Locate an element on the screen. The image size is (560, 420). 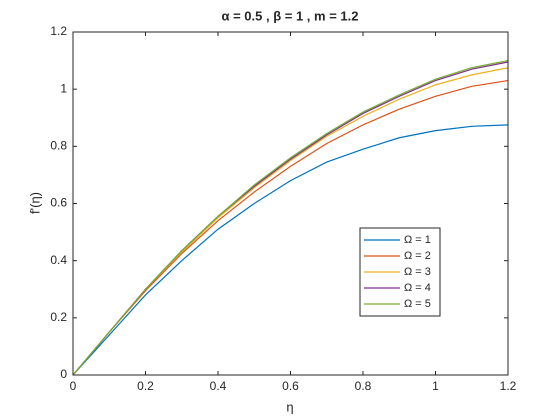
x-tick-label: 0.8 is located at coordinates (363, 386).